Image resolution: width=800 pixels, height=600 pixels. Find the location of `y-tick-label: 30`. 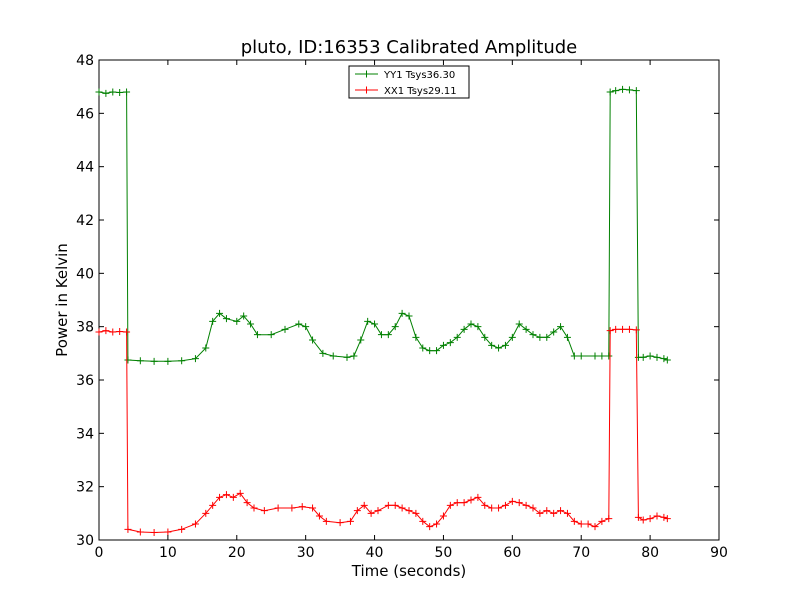

y-tick-label: 30 is located at coordinates (85, 541).